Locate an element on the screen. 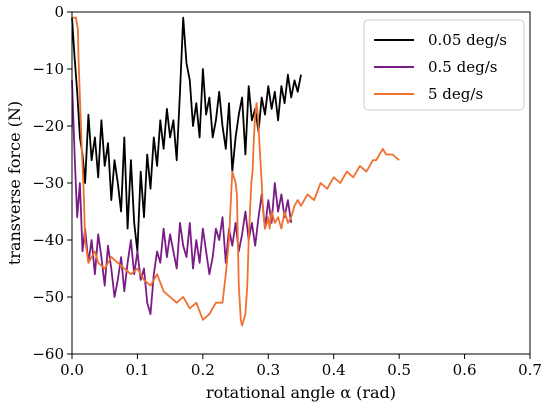 Image resolution: width=550 pixels, height=409 pixels. legend-label-3: 5 deg/s is located at coordinates (455, 94).